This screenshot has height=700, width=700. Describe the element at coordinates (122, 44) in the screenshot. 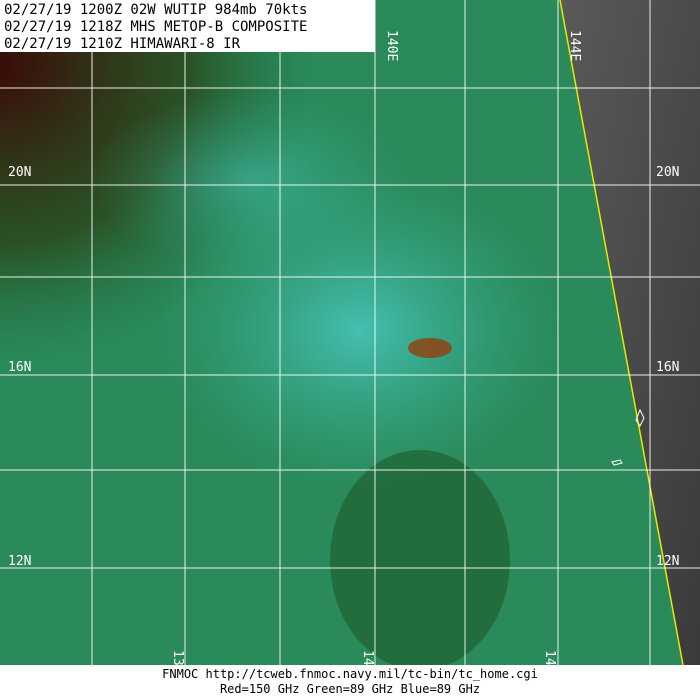

I see `header-line: 02/27/19 1210Z HIMAWARI-8 IR` at that location.